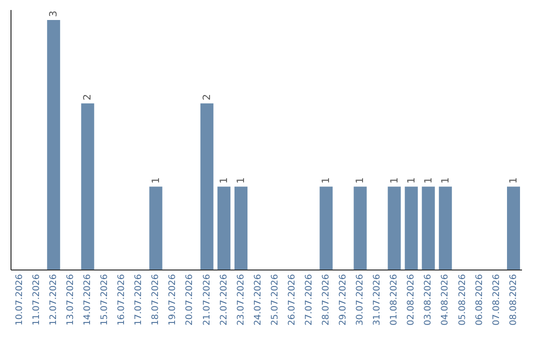  I want to click on x-tick-label: 27.07.2026, so click(309, 300).